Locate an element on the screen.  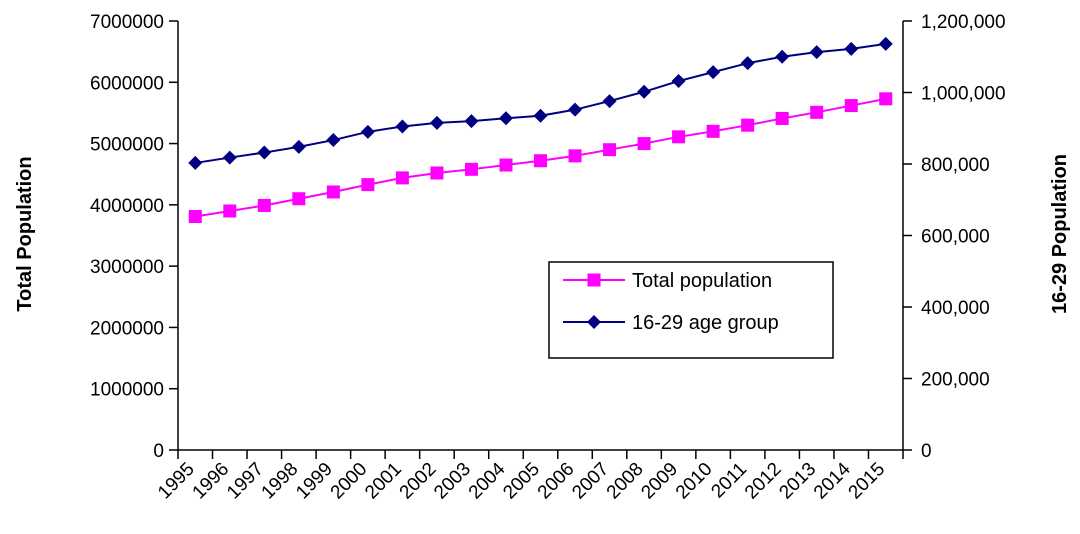
x-tick-label: 2012 is located at coordinates (763, 481).